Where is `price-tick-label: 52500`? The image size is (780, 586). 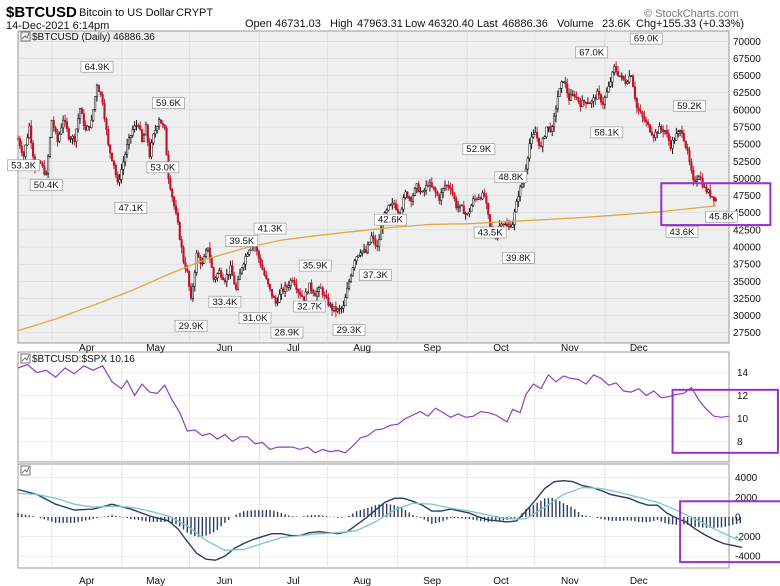
price-tick-label: 52500 is located at coordinates (747, 162).